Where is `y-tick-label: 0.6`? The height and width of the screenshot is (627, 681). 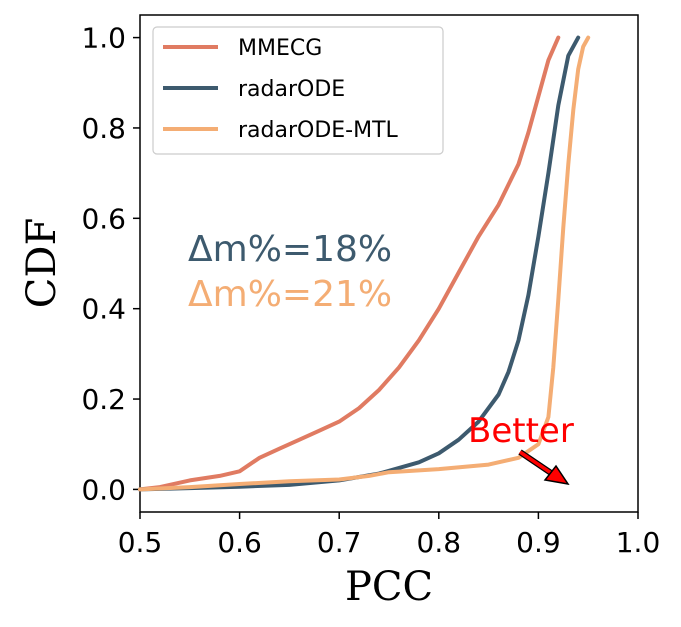
y-tick-label: 0.6 is located at coordinates (103, 218).